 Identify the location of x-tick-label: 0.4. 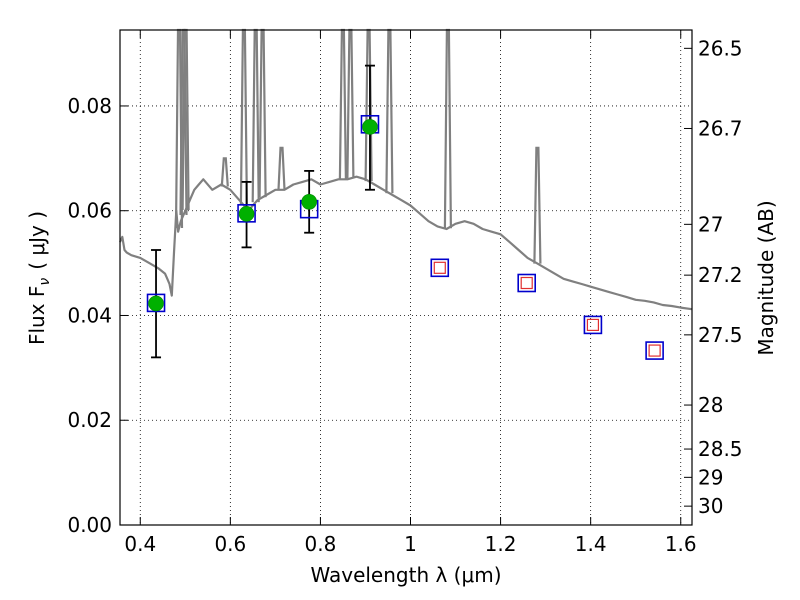
(140, 544).